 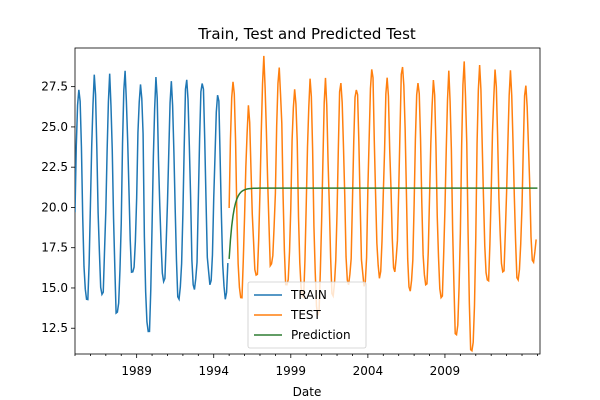 I want to click on x-tick-label: 2009, so click(x=445, y=371).